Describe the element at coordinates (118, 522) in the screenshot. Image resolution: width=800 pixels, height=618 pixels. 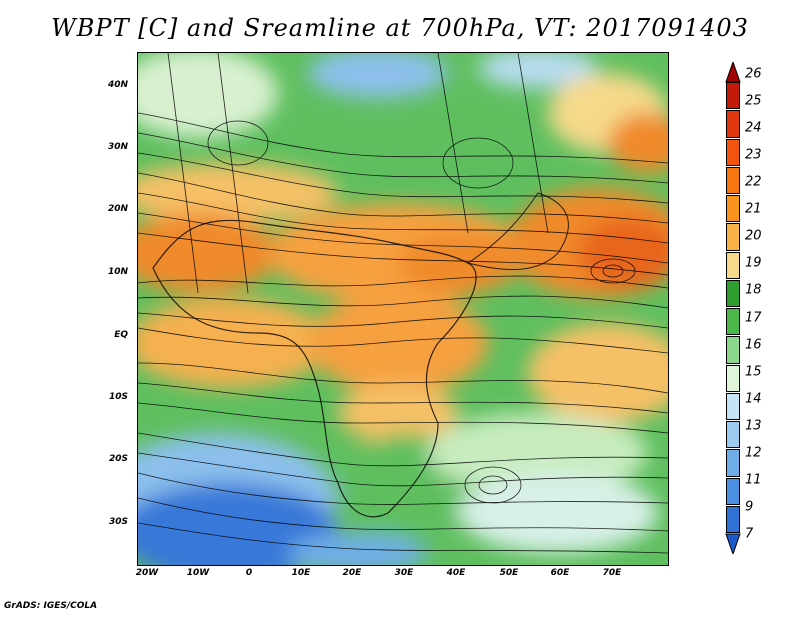
I see `lat-label-30s: 30S` at that location.